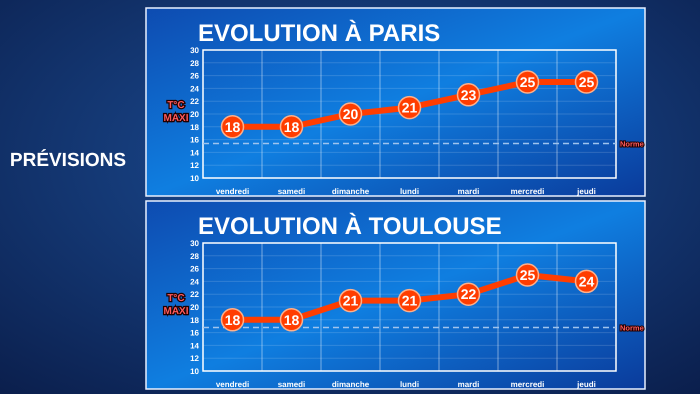 This screenshot has height=394, width=700. I want to click on chart-title: EVOLUTION À TOULOUSE, so click(350, 226).